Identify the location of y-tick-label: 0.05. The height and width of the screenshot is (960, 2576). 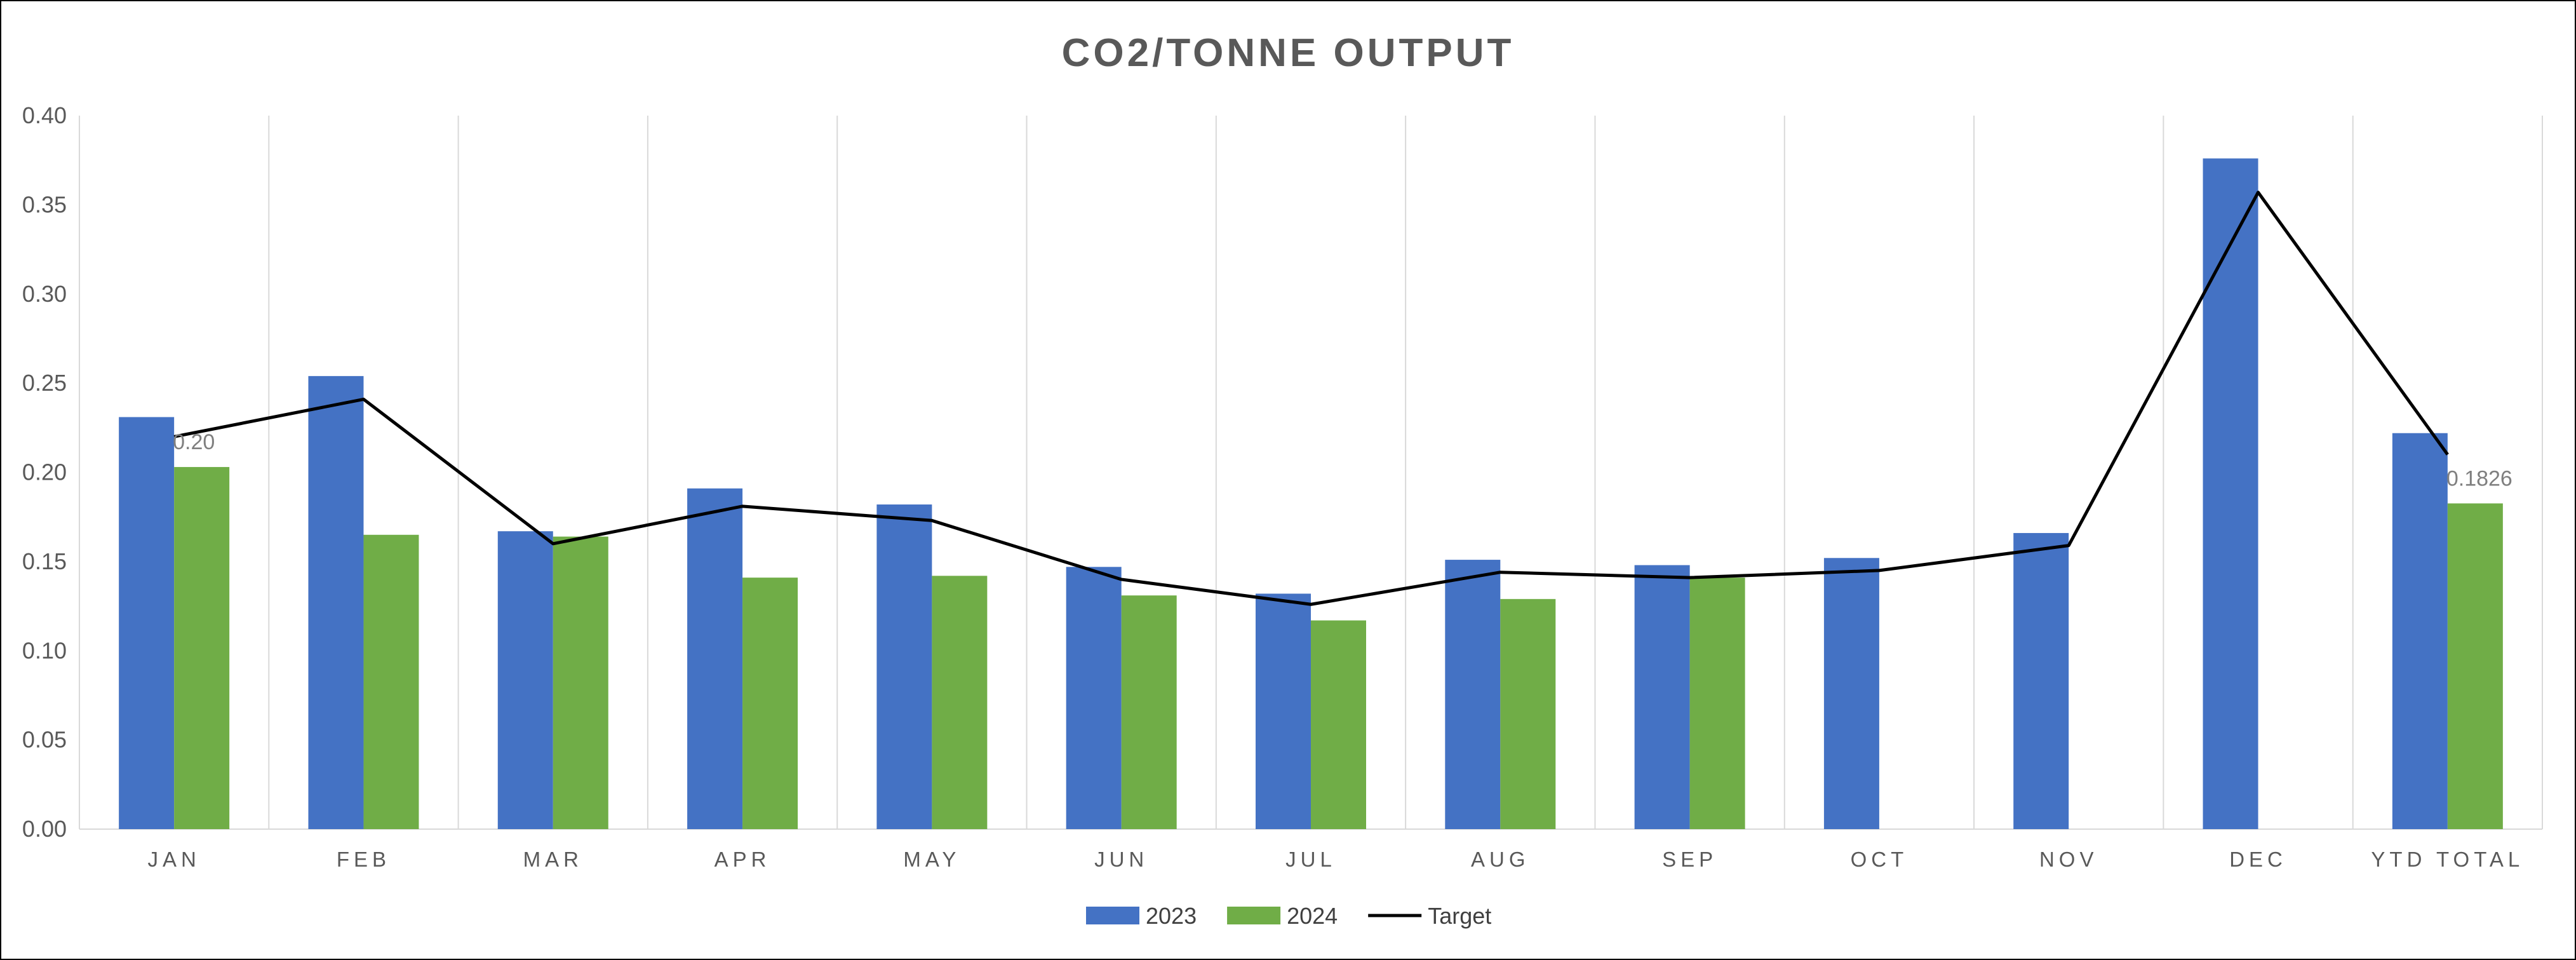
(44, 740).